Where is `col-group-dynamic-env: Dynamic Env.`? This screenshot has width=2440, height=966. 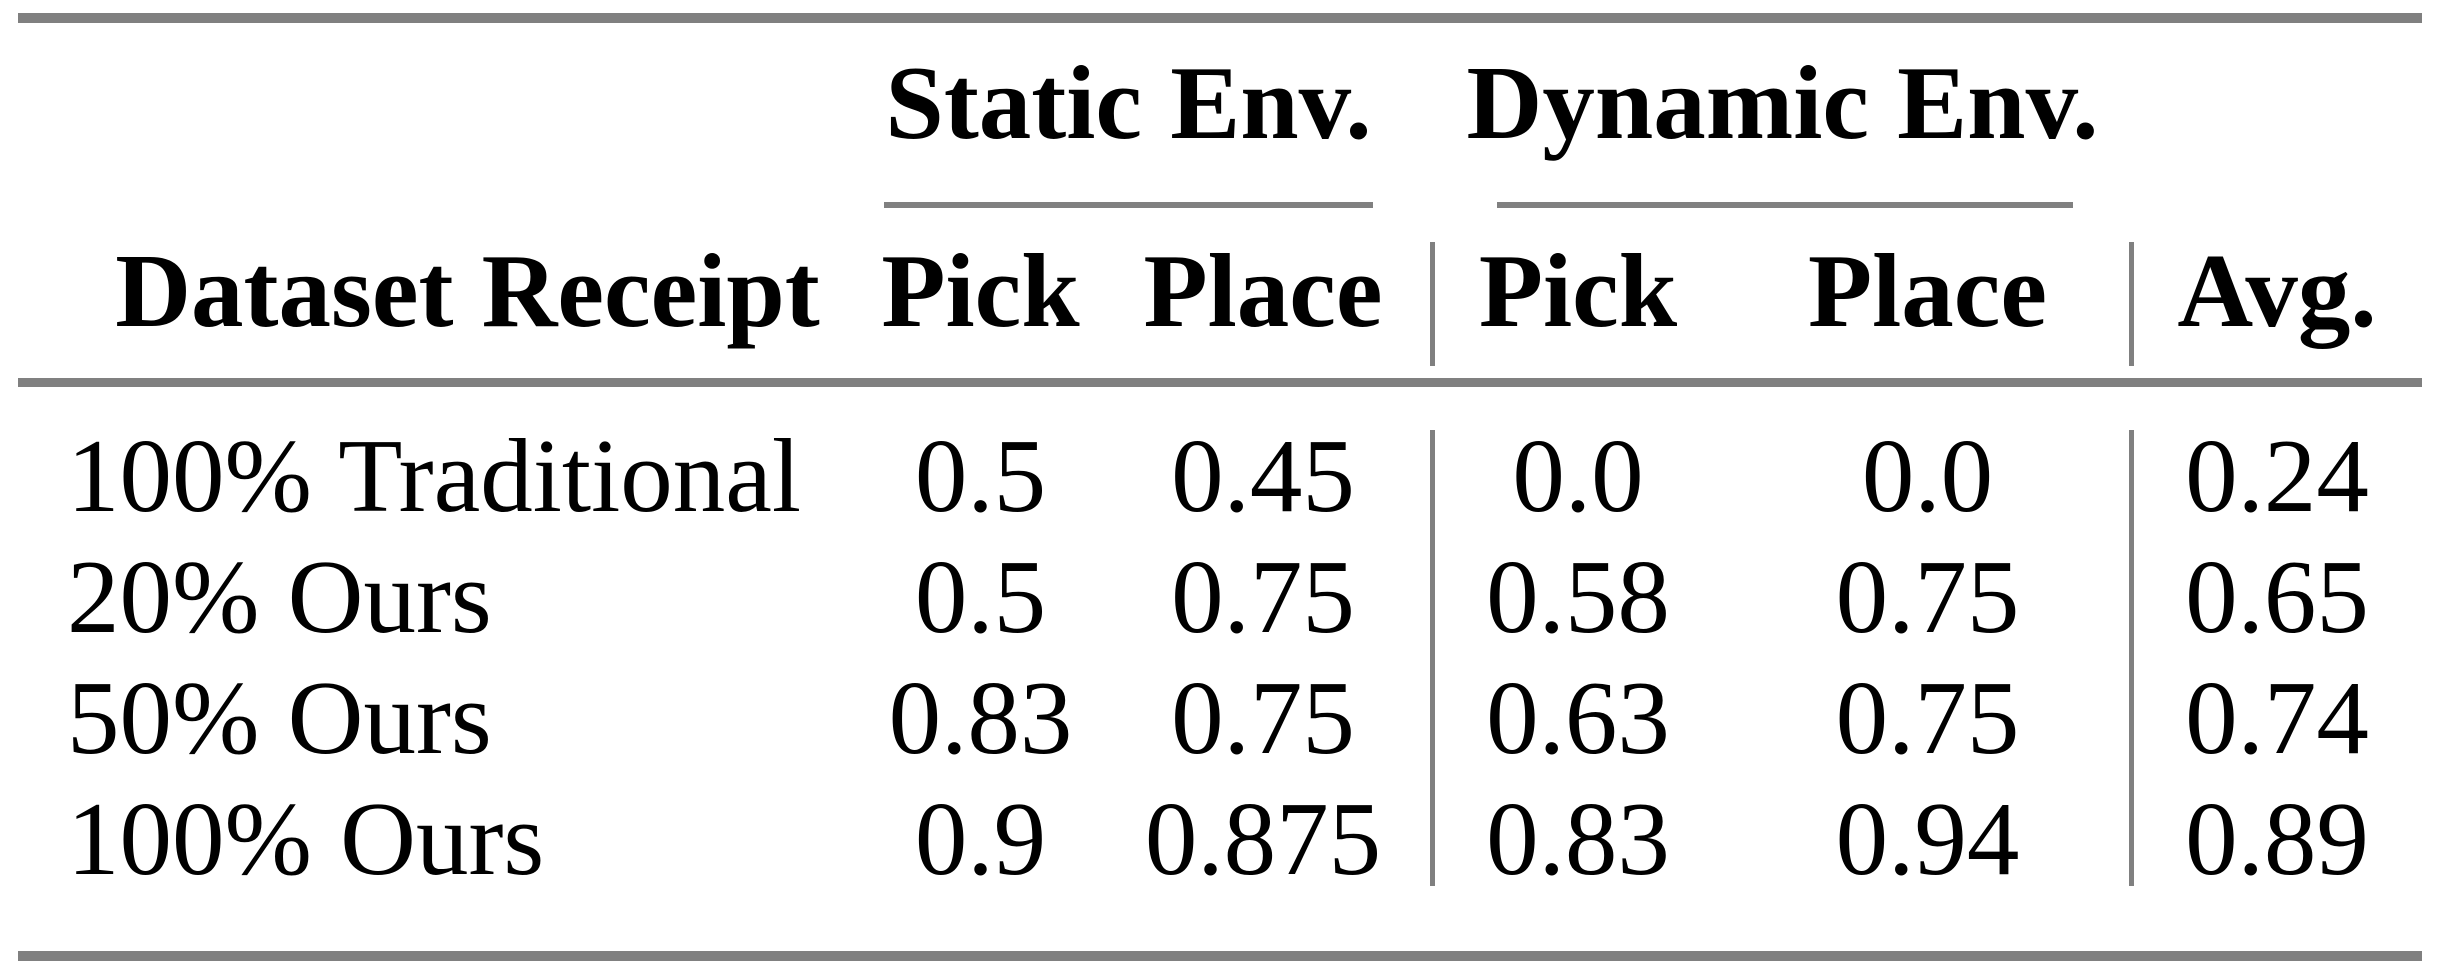 col-group-dynamic-env: Dynamic Env. is located at coordinates (1782, 102).